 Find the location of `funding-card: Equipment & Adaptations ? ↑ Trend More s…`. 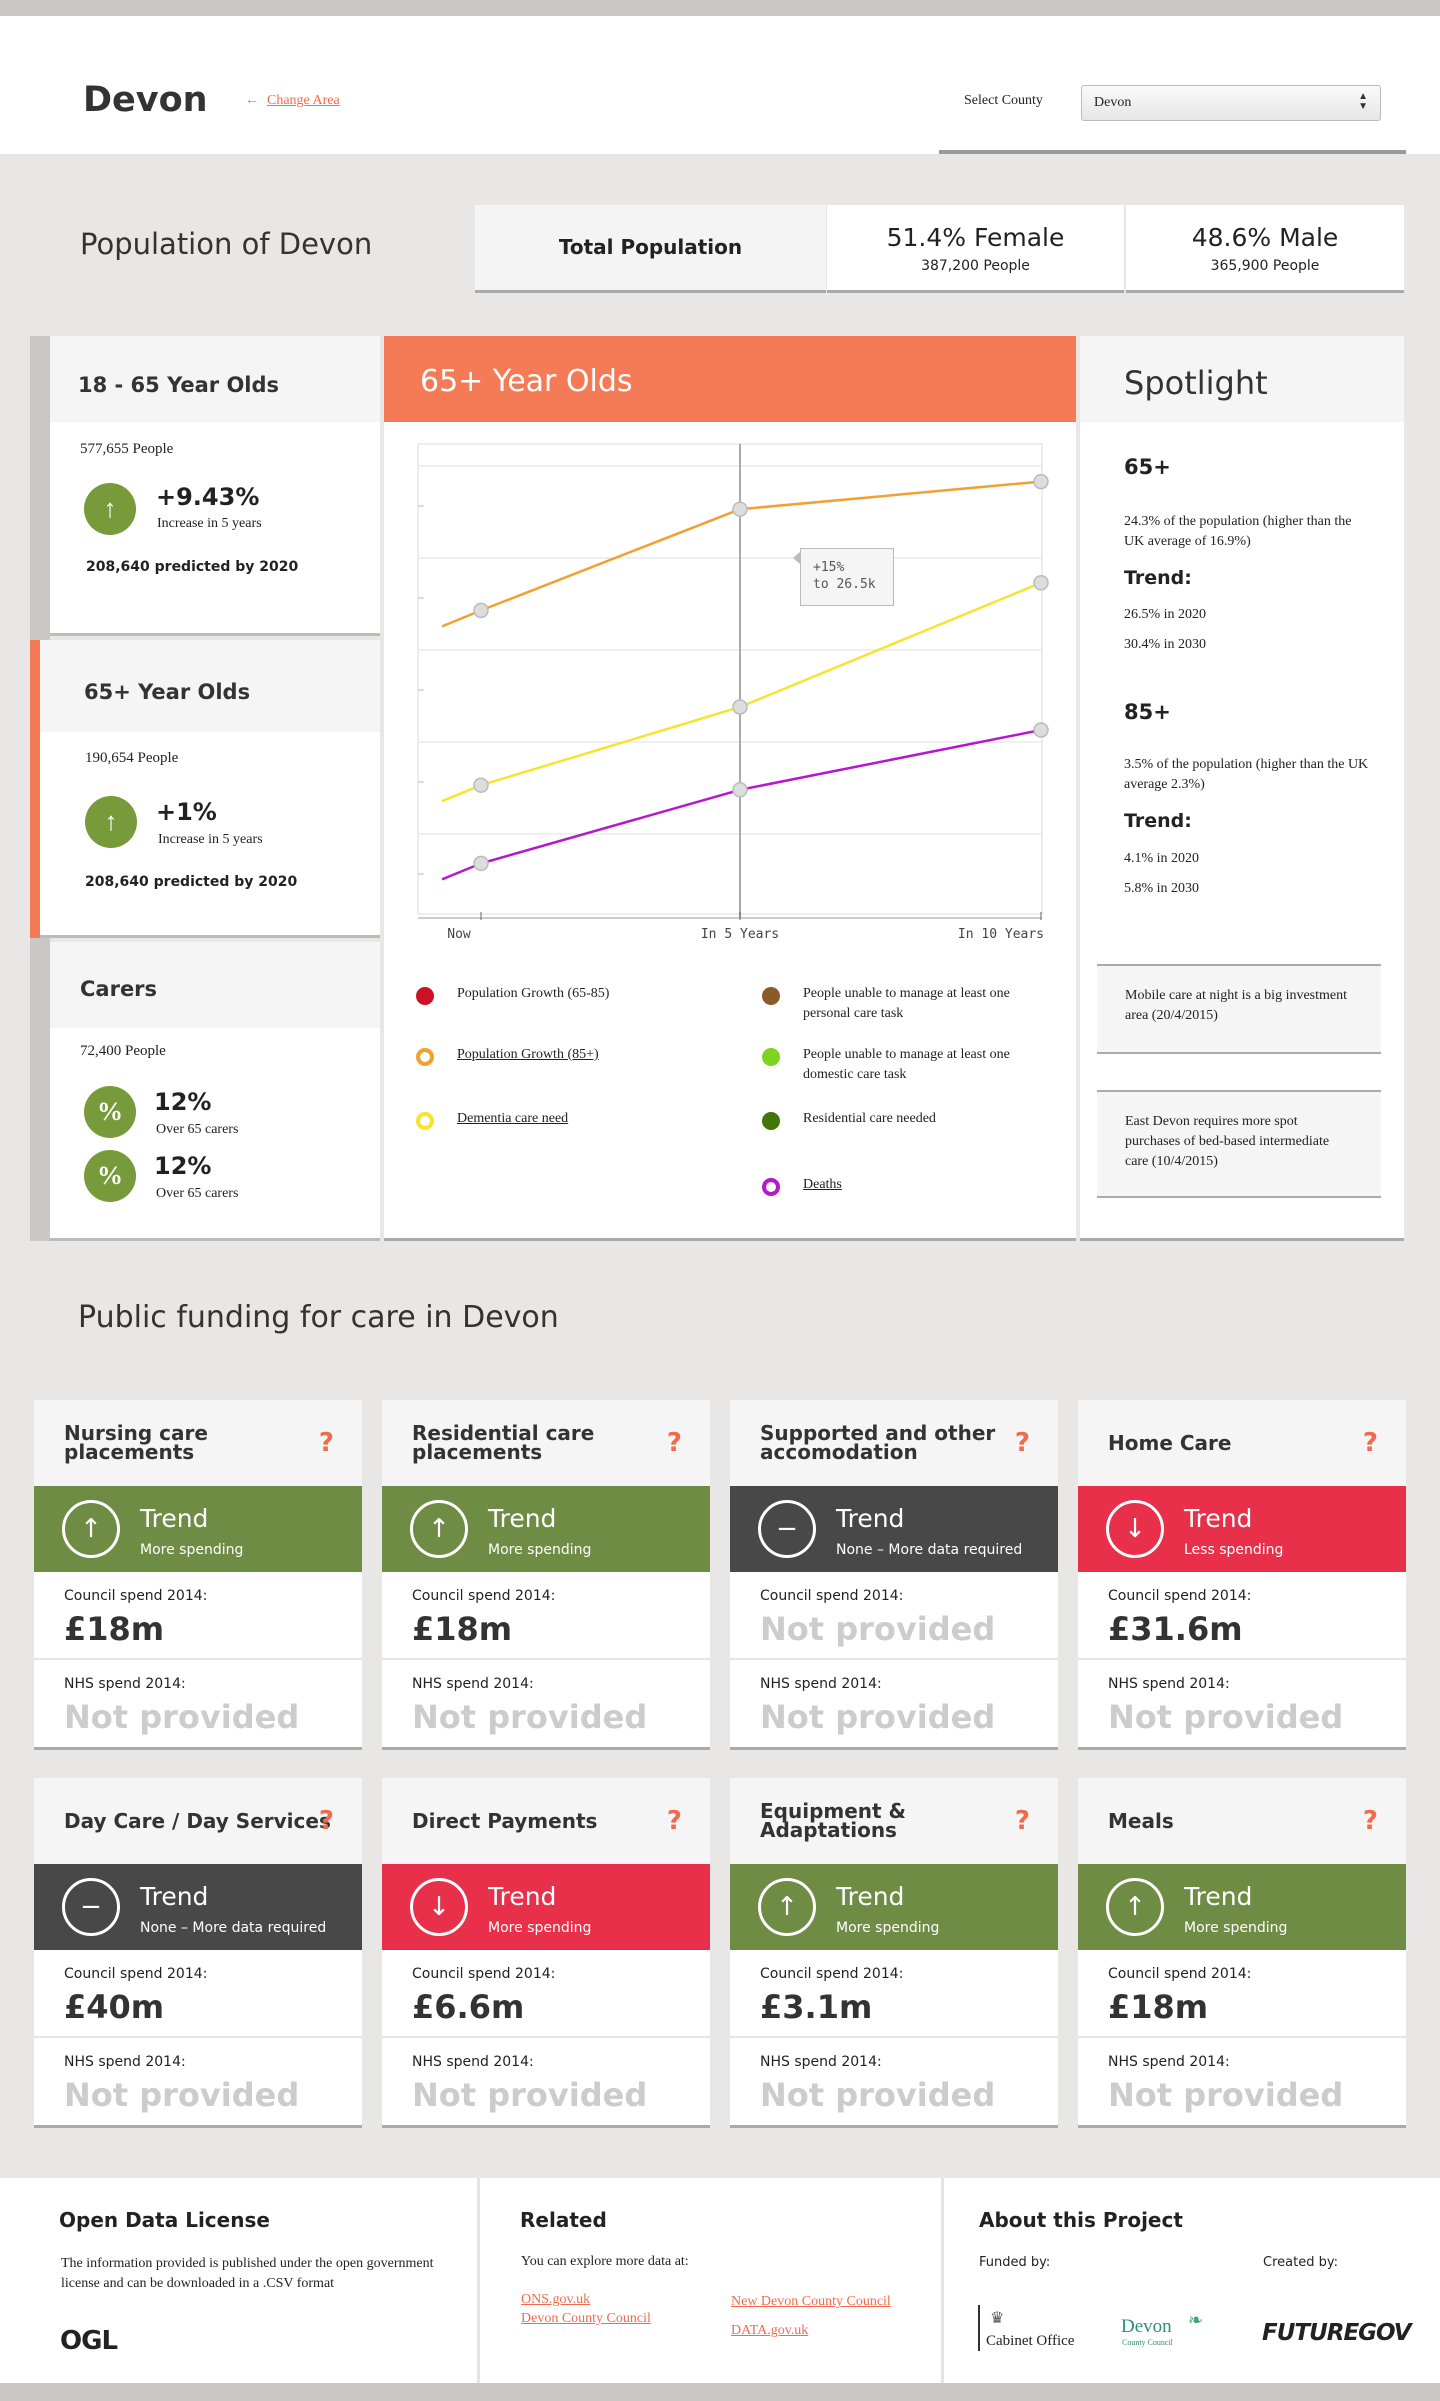

funding-card: Equipment & Adaptations ? ↑ Trend More s… is located at coordinates (894, 1953).